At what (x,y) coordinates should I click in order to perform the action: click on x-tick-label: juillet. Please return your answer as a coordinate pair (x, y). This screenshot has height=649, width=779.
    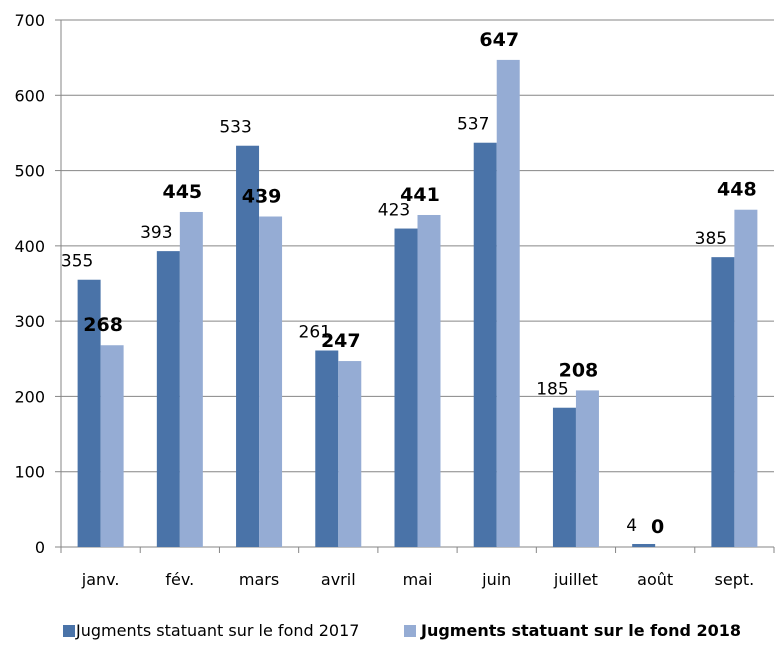
    Looking at the image, I should click on (575, 579).